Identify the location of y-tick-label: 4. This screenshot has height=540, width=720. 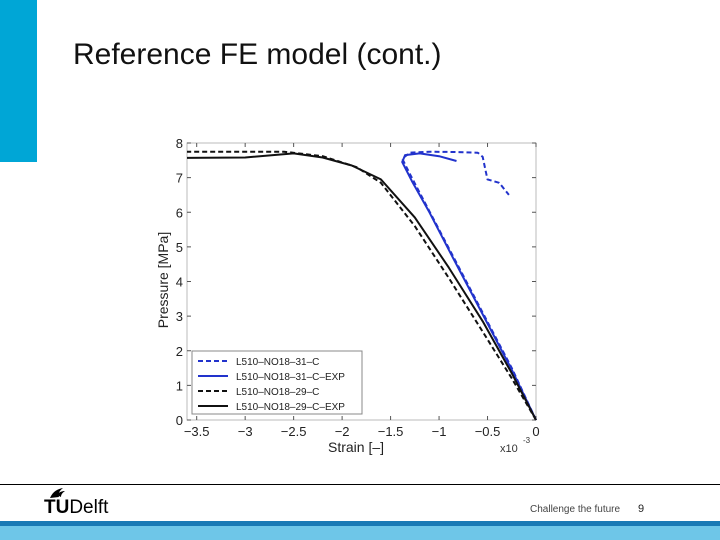
(179, 282).